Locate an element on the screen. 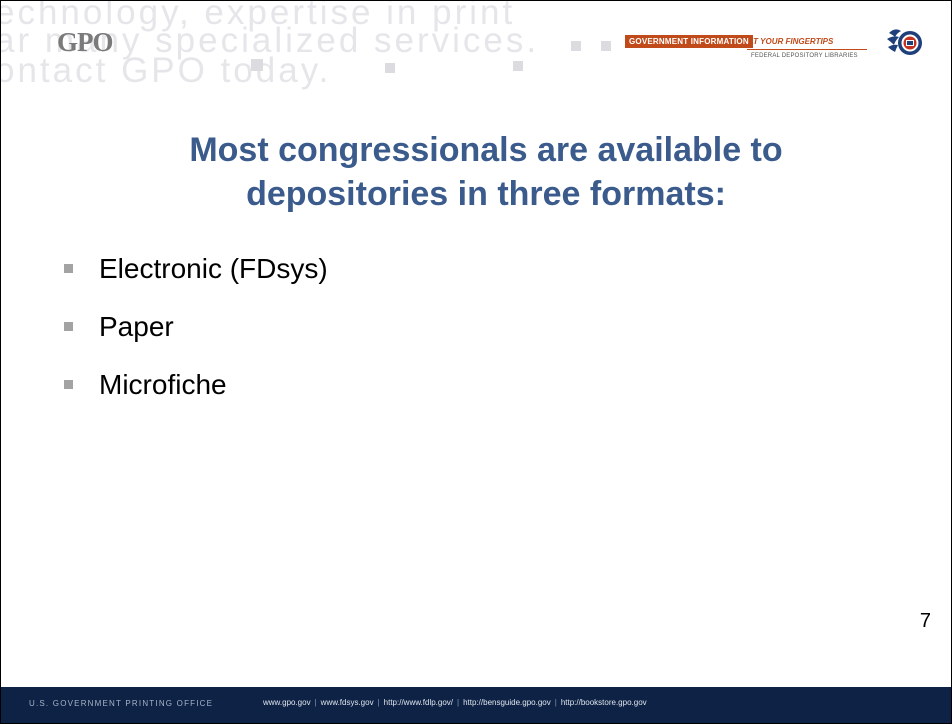 This screenshot has height=724, width=952. footer-link-bookstore: http://bookstore.gpo.gov is located at coordinates (603, 702).